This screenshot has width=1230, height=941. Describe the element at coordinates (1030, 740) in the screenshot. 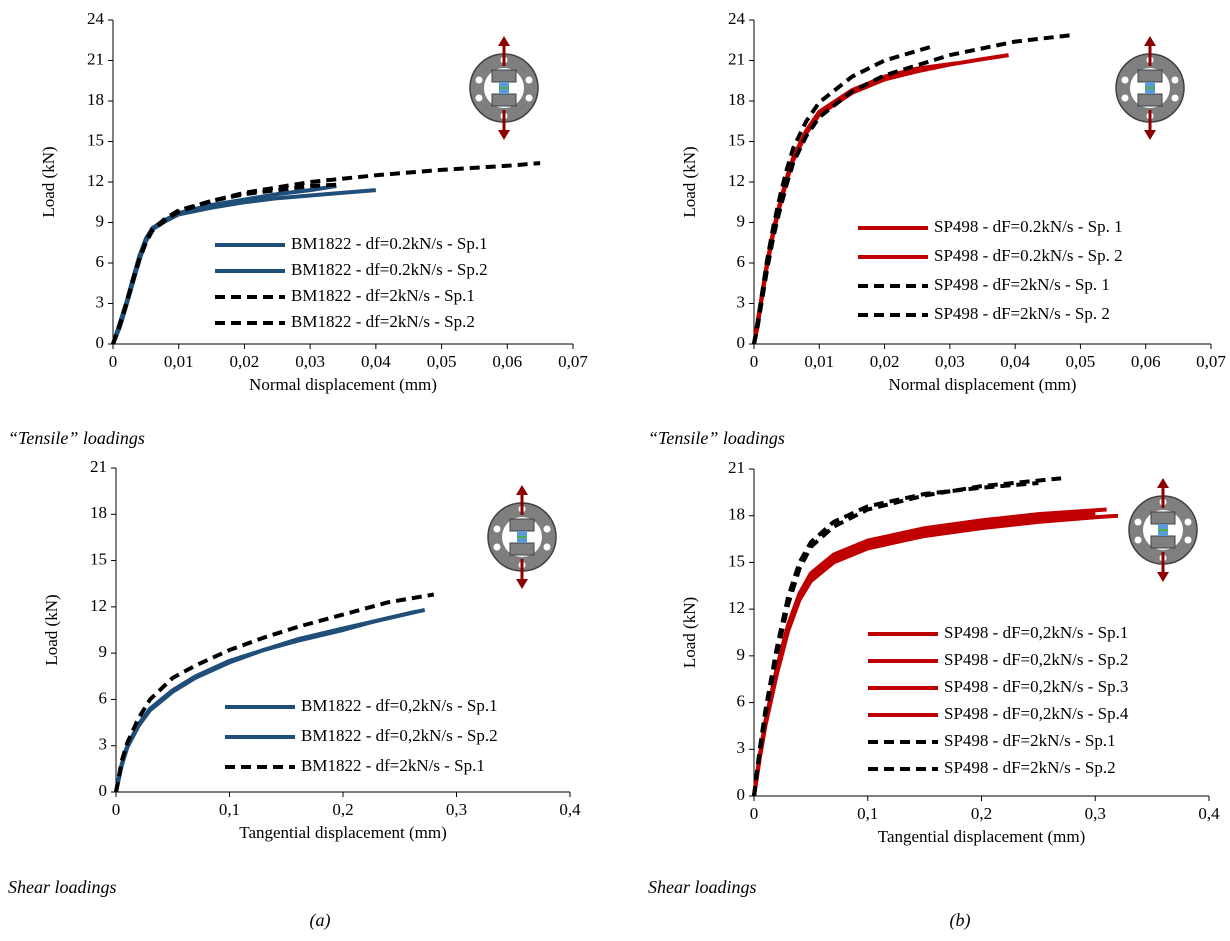

I see `legend-label: SP498 - dF=2kN/s - Sp.1` at that location.